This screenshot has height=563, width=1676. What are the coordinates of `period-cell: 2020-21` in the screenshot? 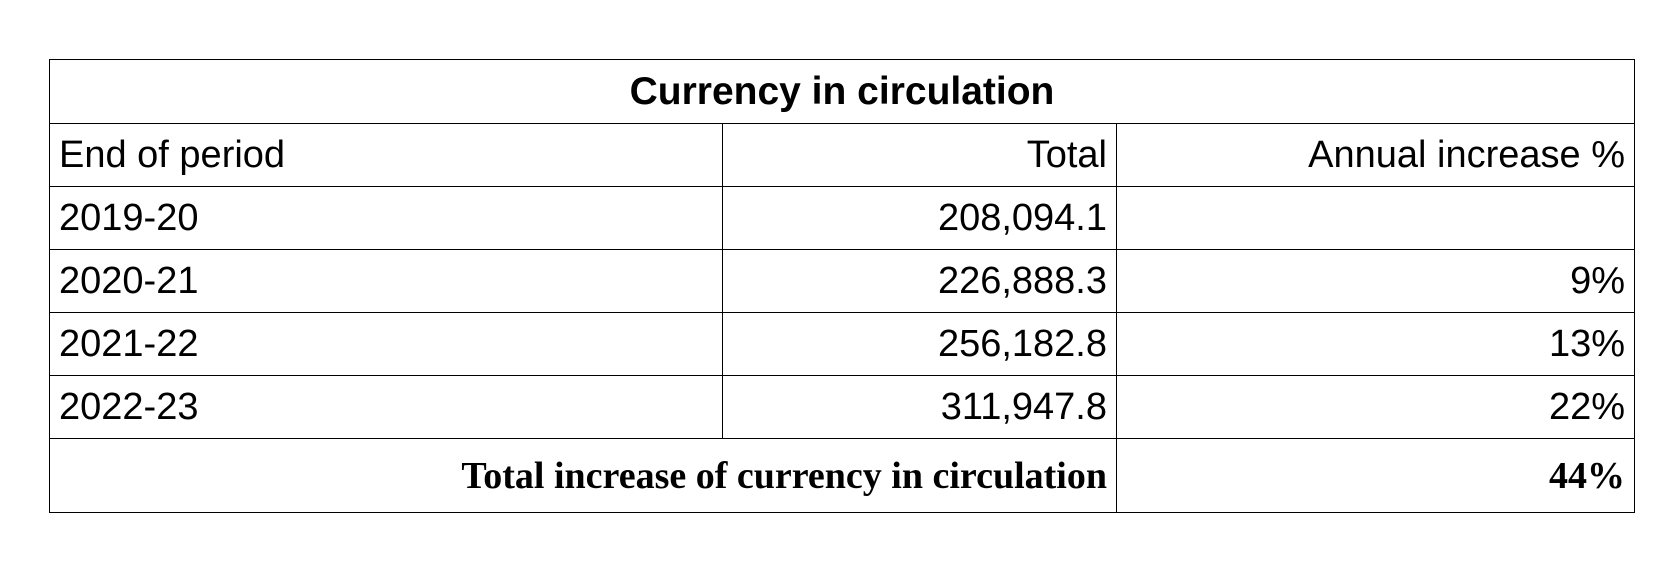 It's located at (386, 281).